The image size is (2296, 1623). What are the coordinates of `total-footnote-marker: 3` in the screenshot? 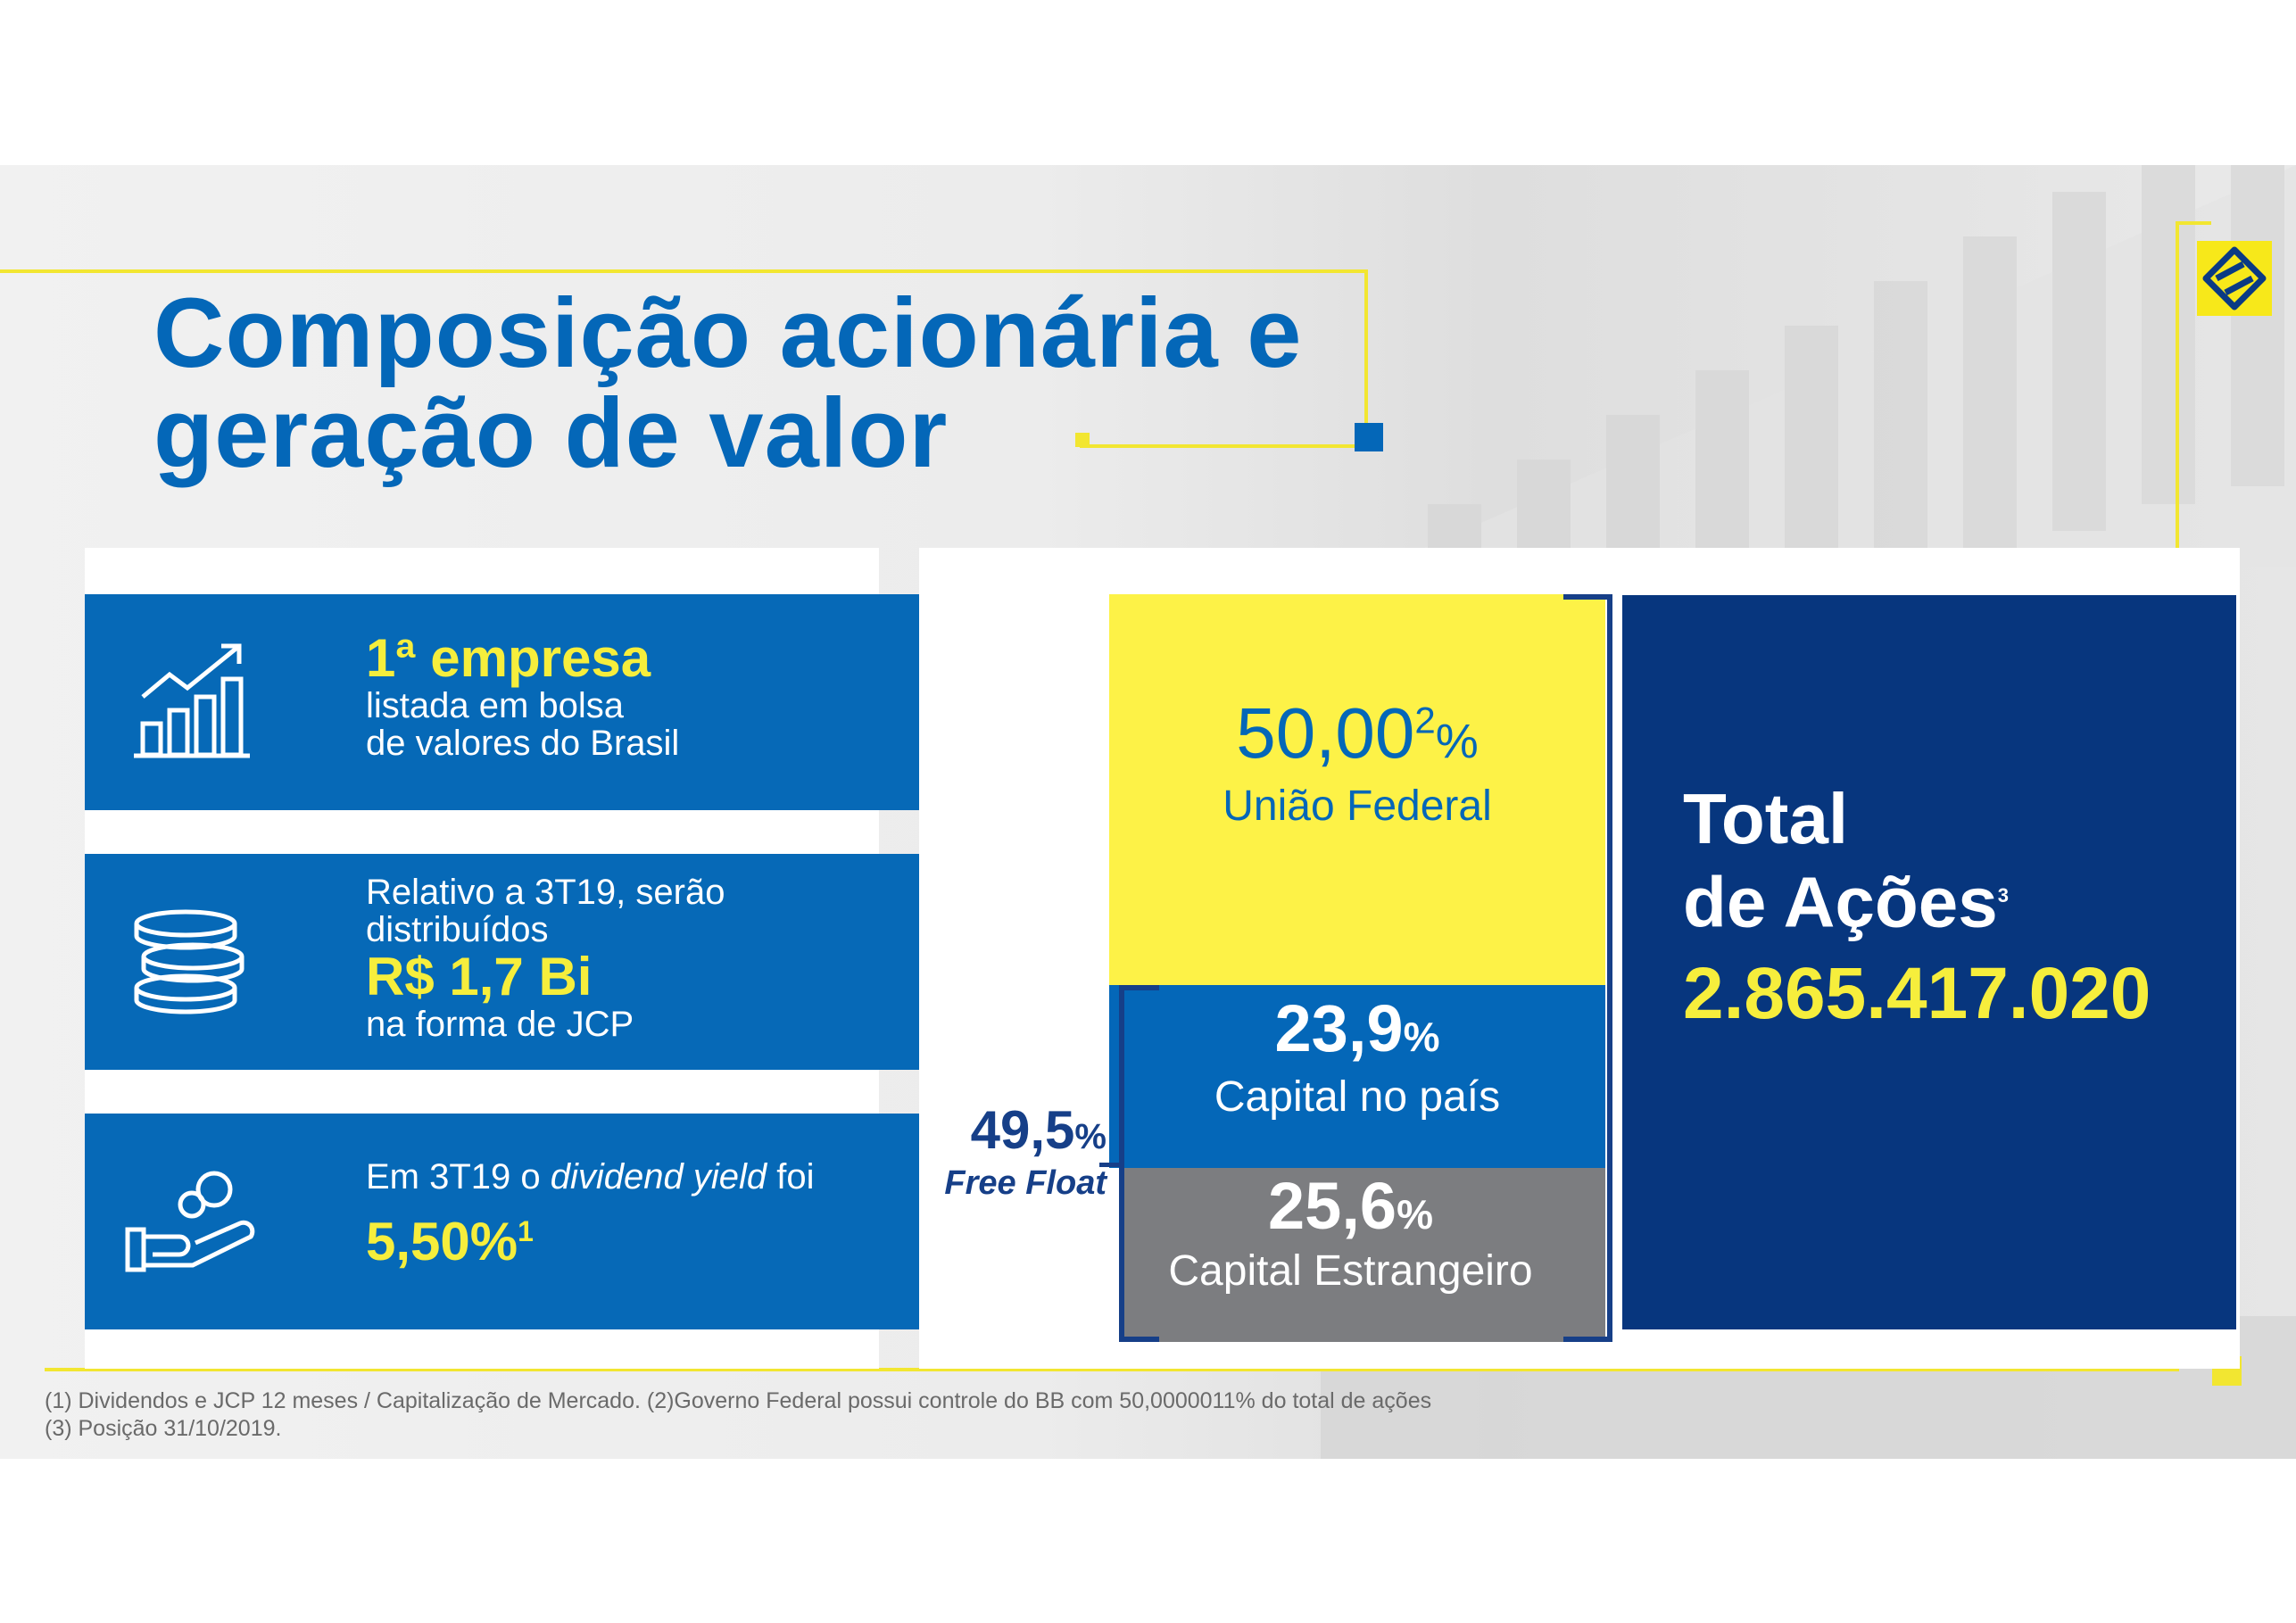 It's located at (2003, 895).